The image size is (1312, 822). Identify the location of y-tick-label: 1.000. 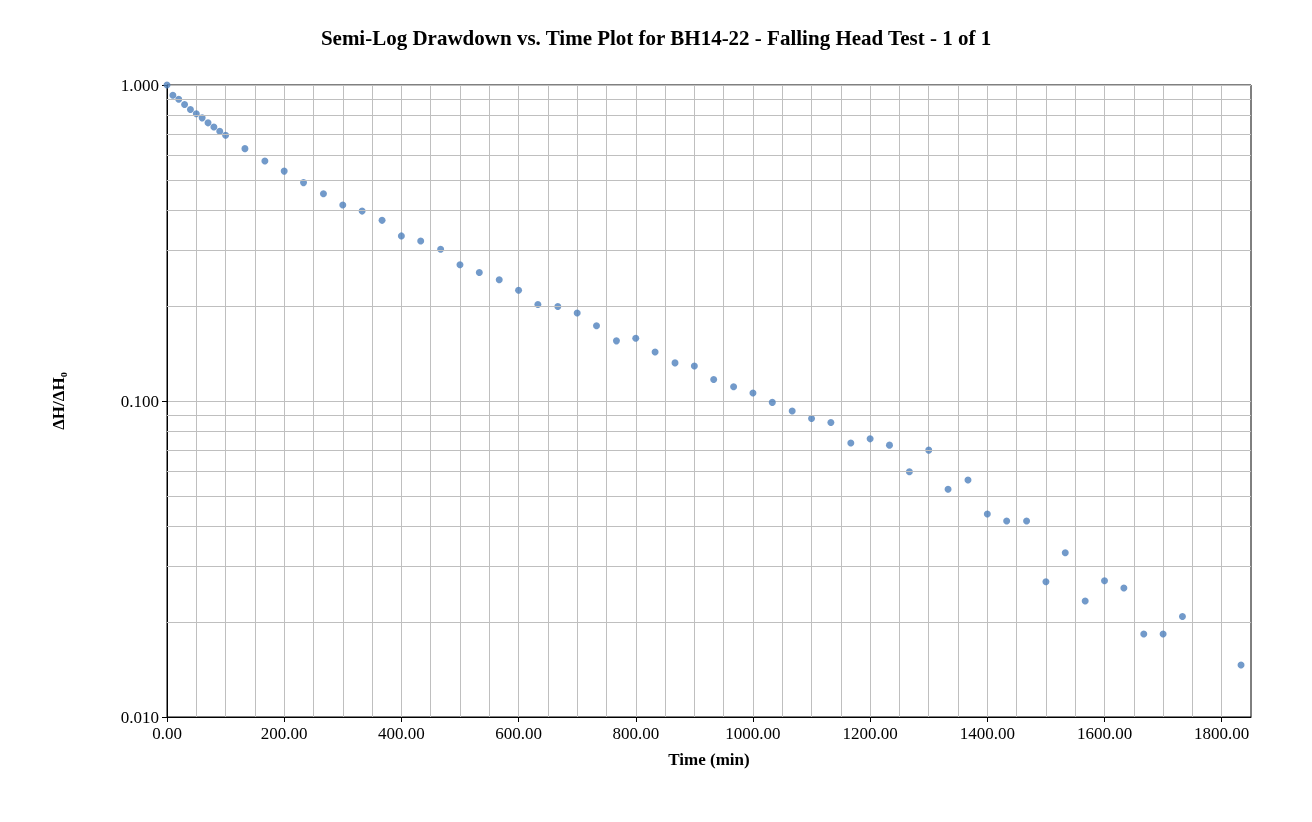
(139, 85).